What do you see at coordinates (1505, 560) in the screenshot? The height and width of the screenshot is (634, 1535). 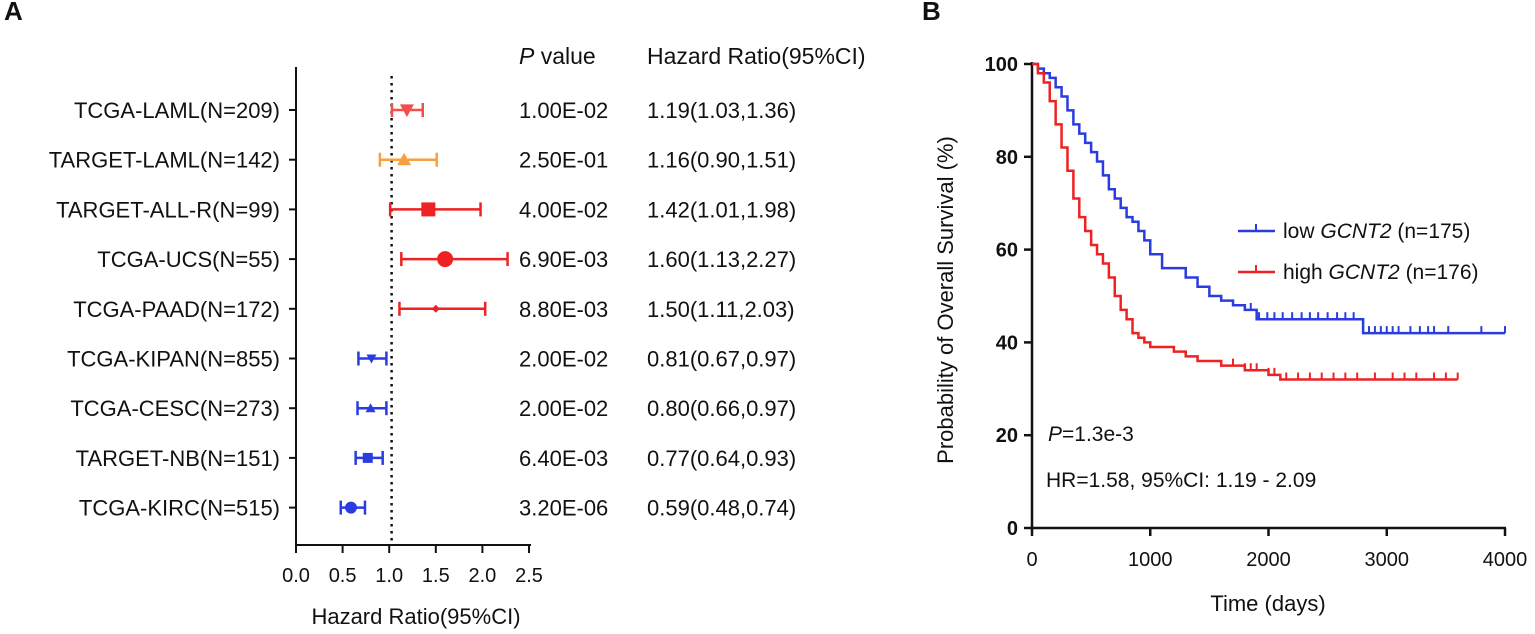 I see `x-tick-label: 4000` at bounding box center [1505, 560].